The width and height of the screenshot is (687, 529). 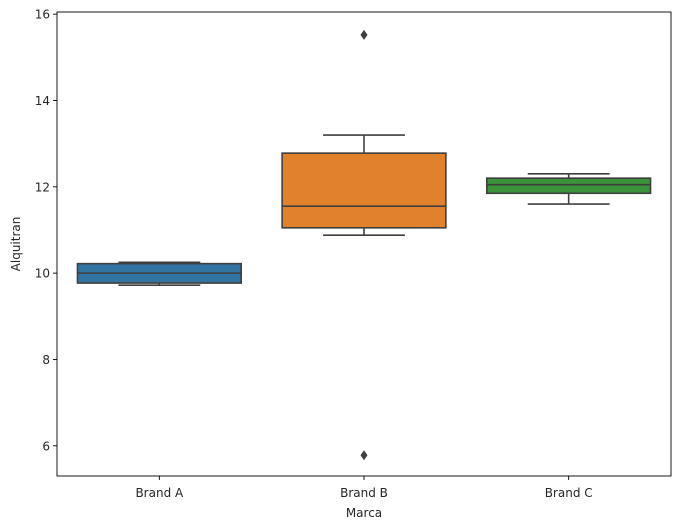 I want to click on x-tick-label: Brand B, so click(x=364, y=493).